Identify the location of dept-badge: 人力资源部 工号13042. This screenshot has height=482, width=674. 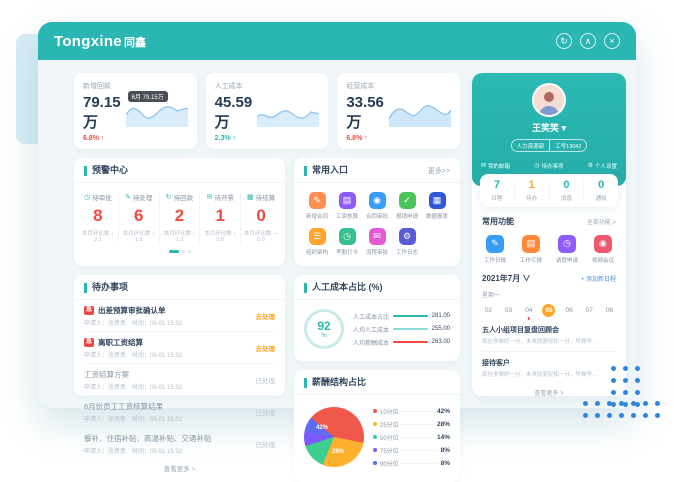
(549, 145).